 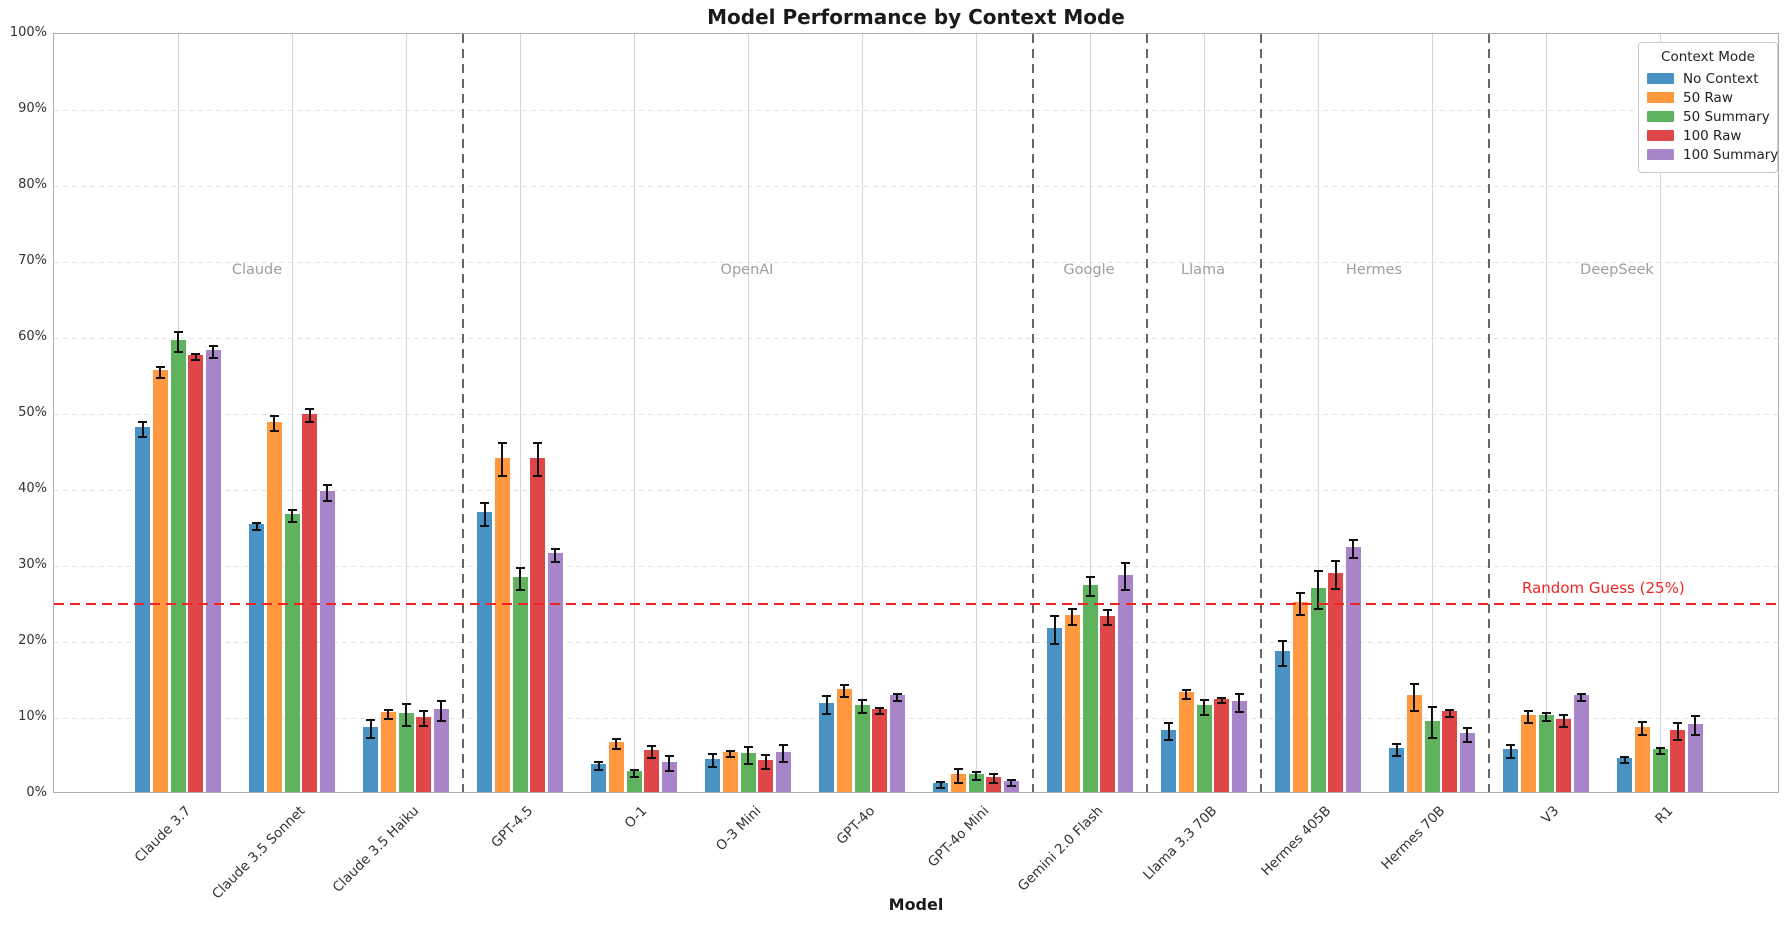 I want to click on section-label: DeepSeek, so click(x=1617, y=270).